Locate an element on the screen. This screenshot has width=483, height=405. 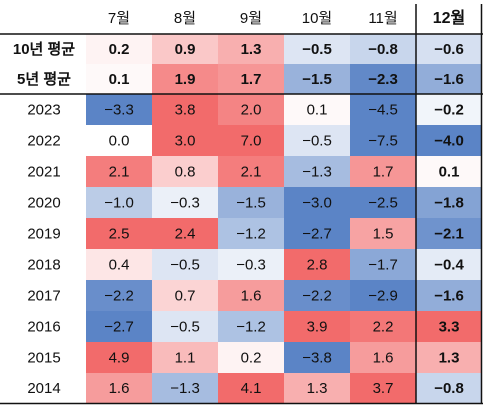
cell-value-7-4: −1.7 is located at coordinates (383, 265).